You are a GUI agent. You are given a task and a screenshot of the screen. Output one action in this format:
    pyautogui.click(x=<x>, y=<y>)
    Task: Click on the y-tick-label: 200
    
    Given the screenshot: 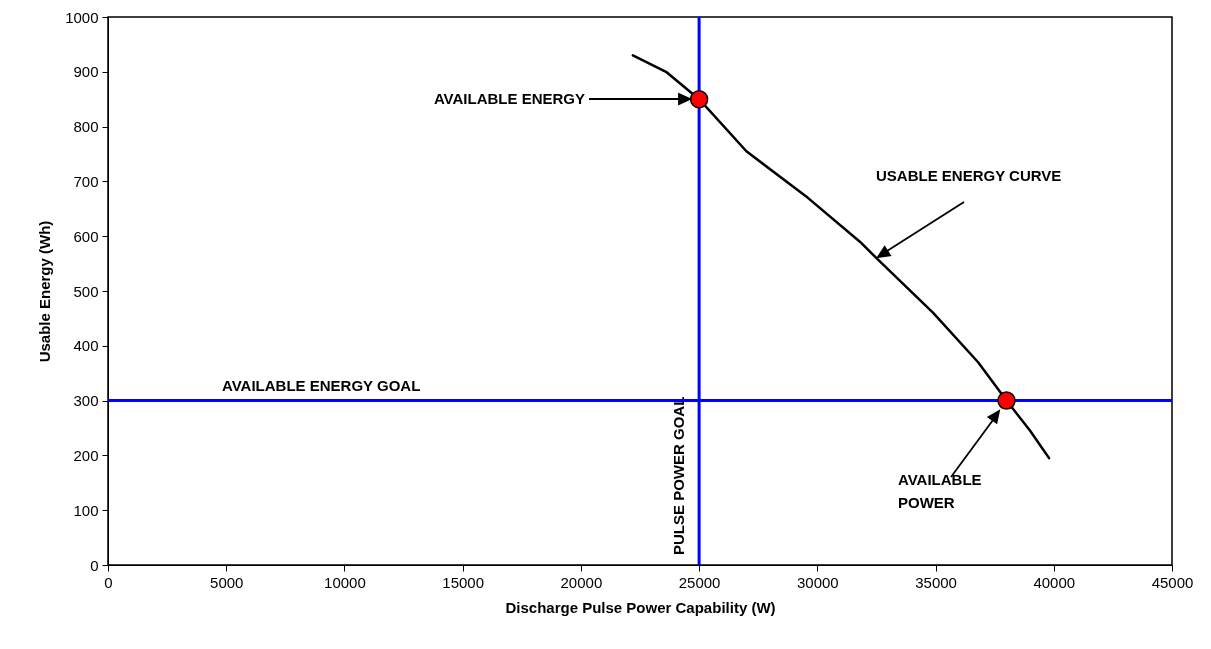 What is the action you would take?
    pyautogui.click(x=86, y=455)
    